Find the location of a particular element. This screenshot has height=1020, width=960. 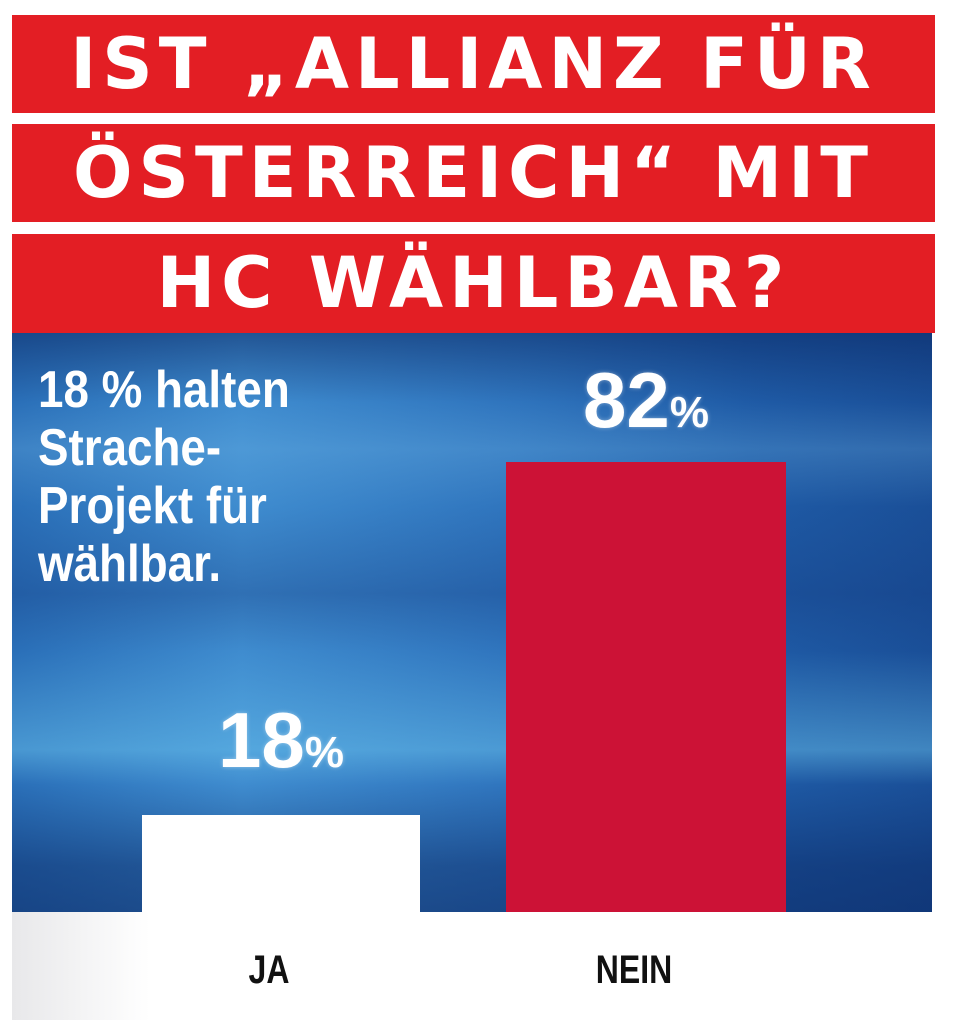

caption-line: 18 % halten is located at coordinates (164, 390).